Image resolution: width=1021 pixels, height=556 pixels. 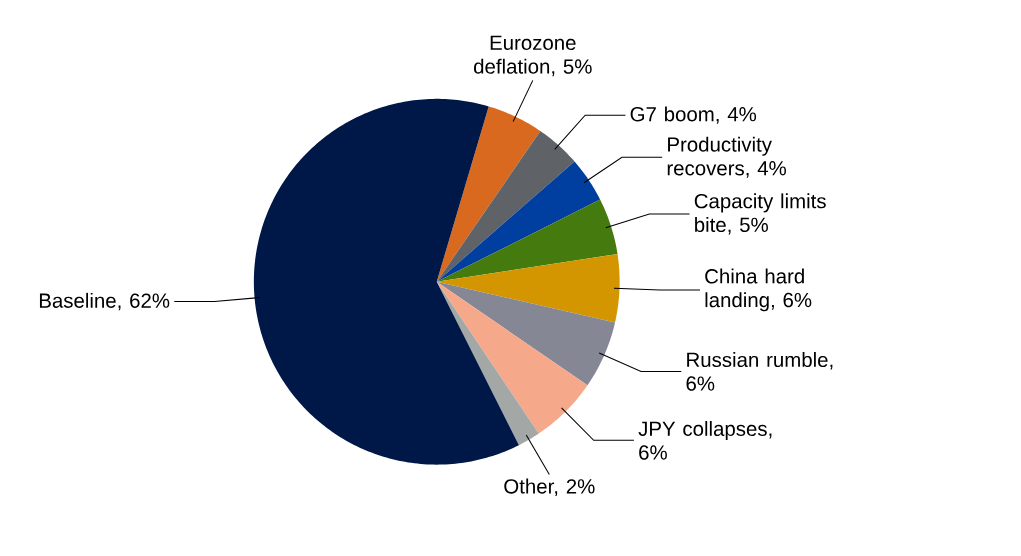 I want to click on slice-label: G7 boom, 4%, so click(x=693, y=115).